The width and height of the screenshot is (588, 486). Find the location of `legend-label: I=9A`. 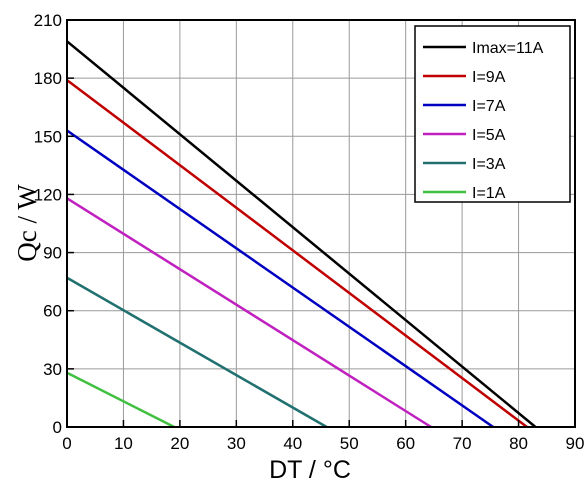

legend-label: I=9A is located at coordinates (489, 77).